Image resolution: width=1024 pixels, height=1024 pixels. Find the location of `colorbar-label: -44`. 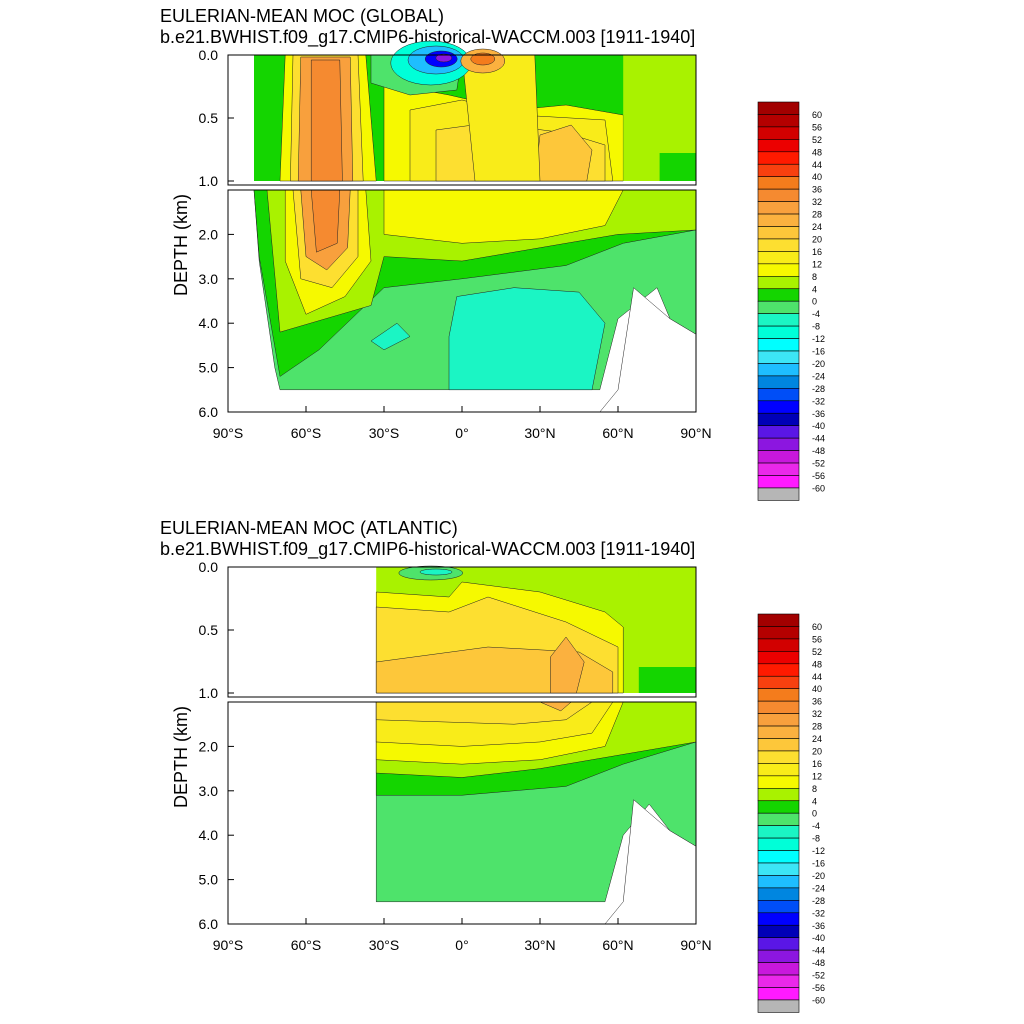

colorbar-label: -44 is located at coordinates (818, 951).